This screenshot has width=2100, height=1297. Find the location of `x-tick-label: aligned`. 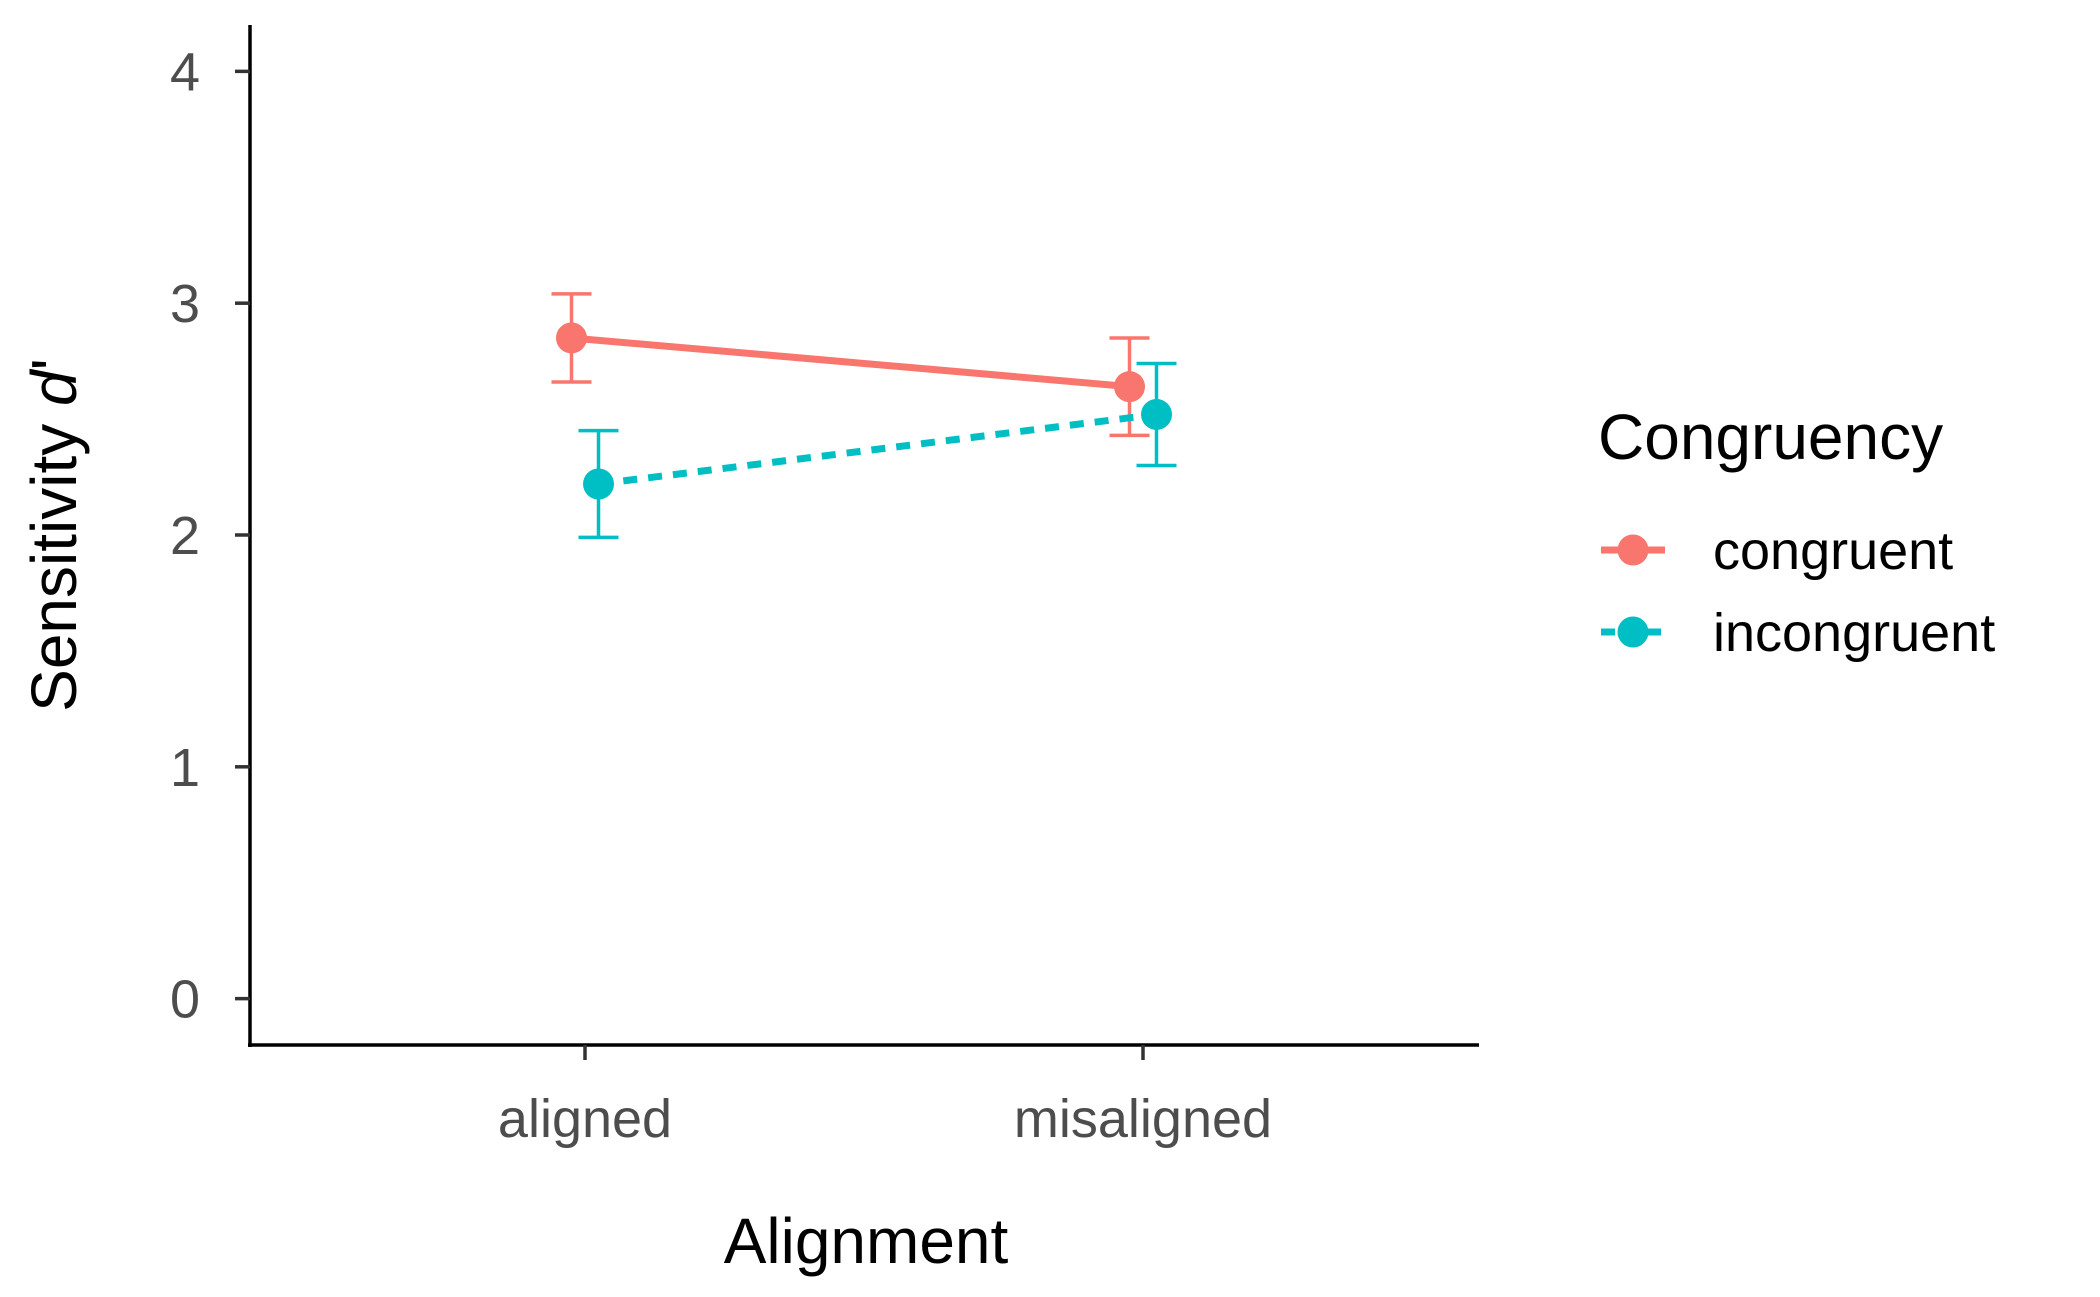

x-tick-label: aligned is located at coordinates (585, 1119).